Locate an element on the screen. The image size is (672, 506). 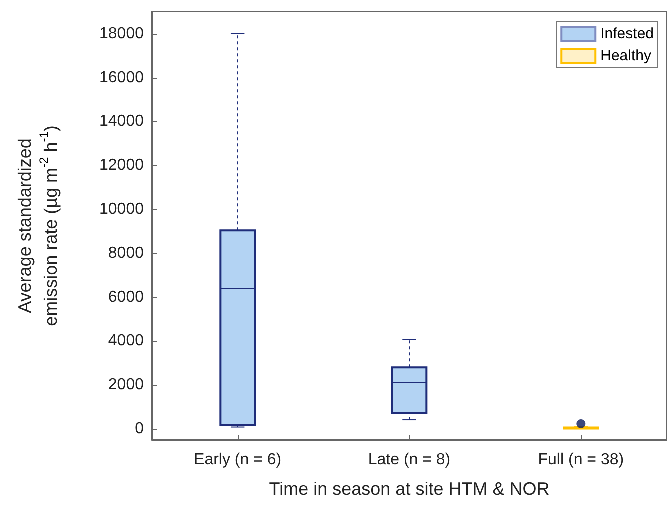
y-tick-label: 18000 is located at coordinates (122, 33).